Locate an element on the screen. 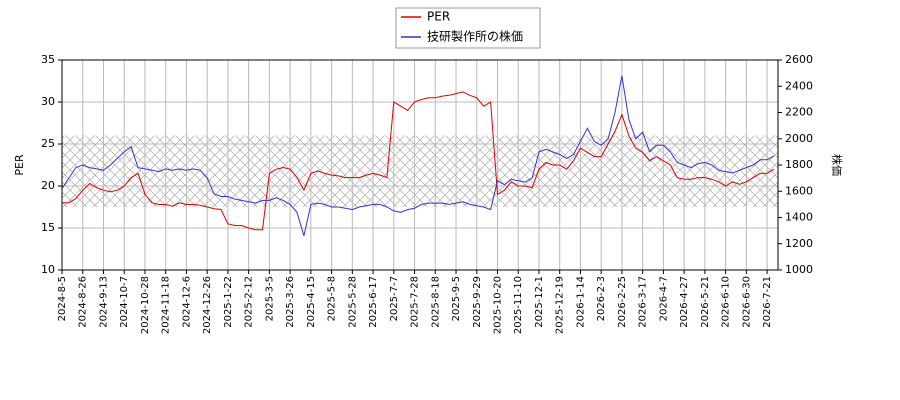 The width and height of the screenshot is (900, 400). x-tick-label: 2026-6-30 is located at coordinates (746, 302).